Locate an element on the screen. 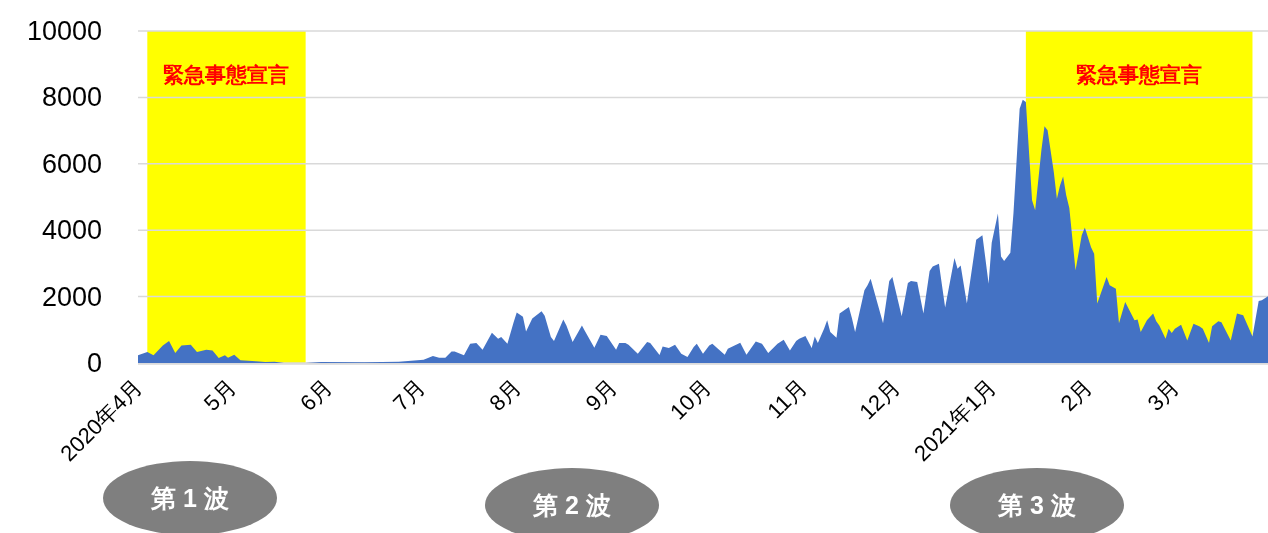  y-tick-label: 10000 is located at coordinates (64, 31).